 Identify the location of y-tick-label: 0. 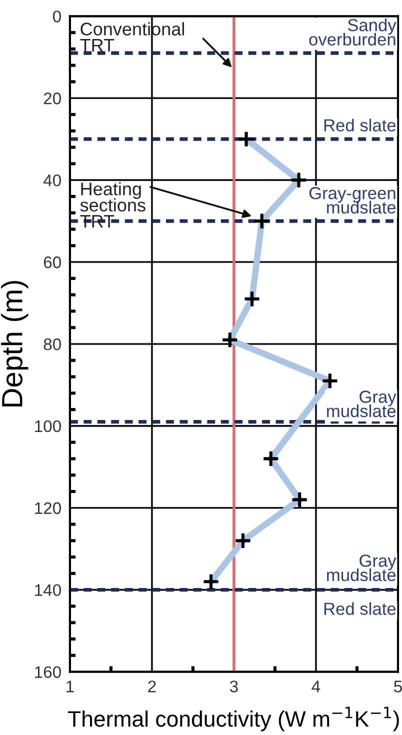
(56, 16).